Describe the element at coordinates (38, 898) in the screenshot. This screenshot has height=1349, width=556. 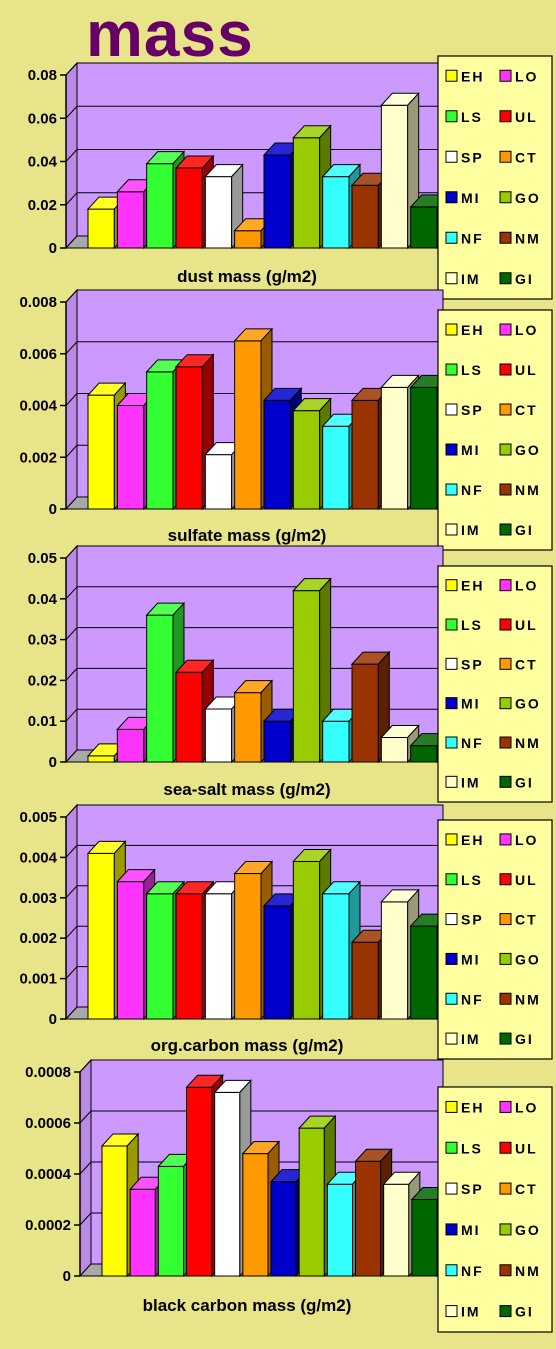
I see `y-tick-label: 0.003` at that location.